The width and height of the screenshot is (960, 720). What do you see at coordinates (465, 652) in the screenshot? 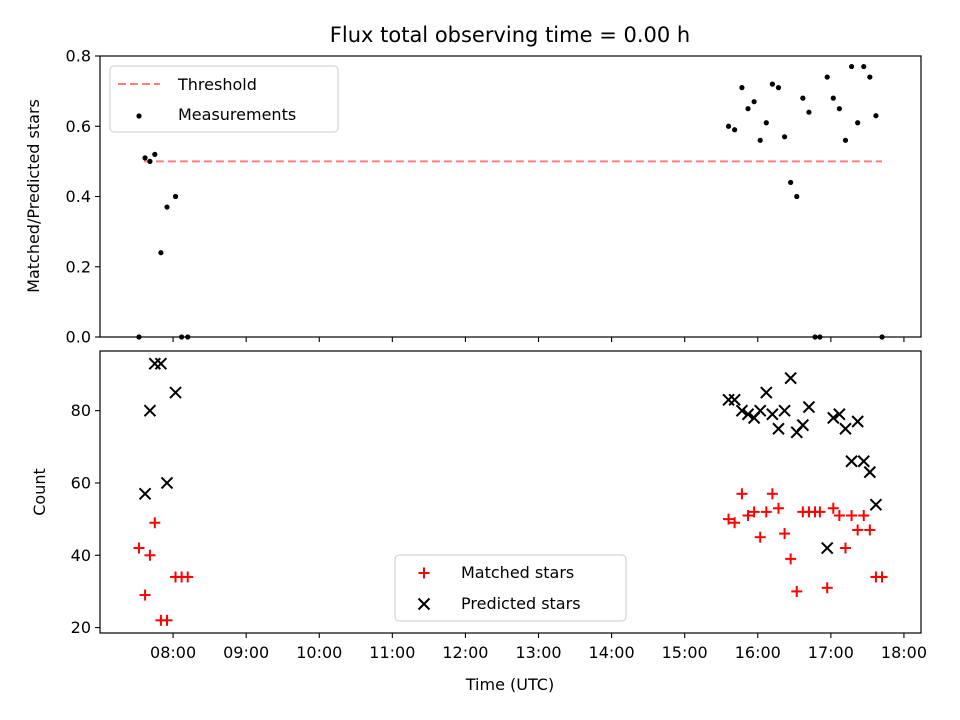
I see `x-tick-label: 12:00` at bounding box center [465, 652].